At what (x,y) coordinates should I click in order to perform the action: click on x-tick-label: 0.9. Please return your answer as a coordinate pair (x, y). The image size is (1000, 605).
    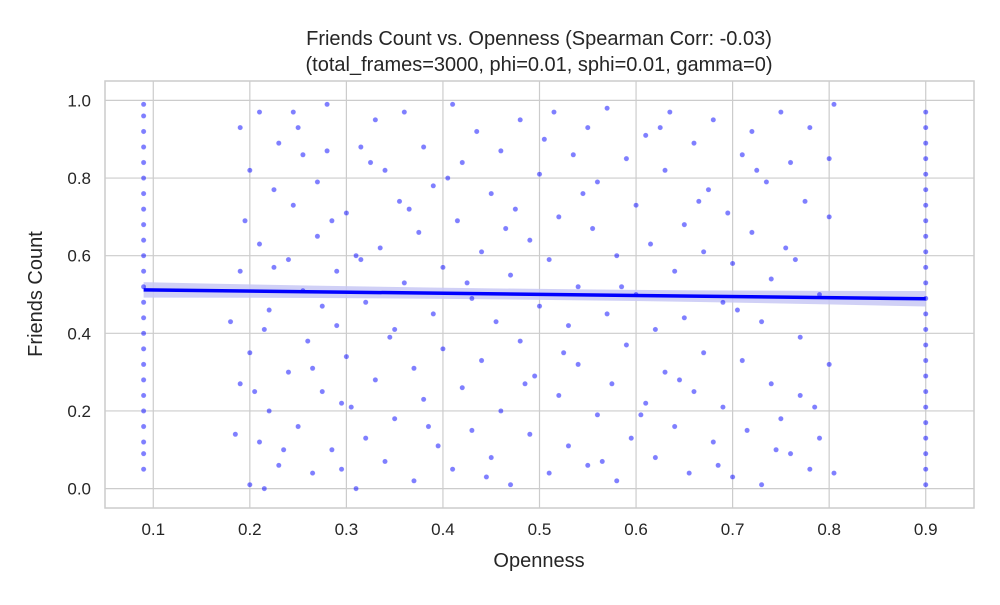
    Looking at the image, I should click on (926, 529).